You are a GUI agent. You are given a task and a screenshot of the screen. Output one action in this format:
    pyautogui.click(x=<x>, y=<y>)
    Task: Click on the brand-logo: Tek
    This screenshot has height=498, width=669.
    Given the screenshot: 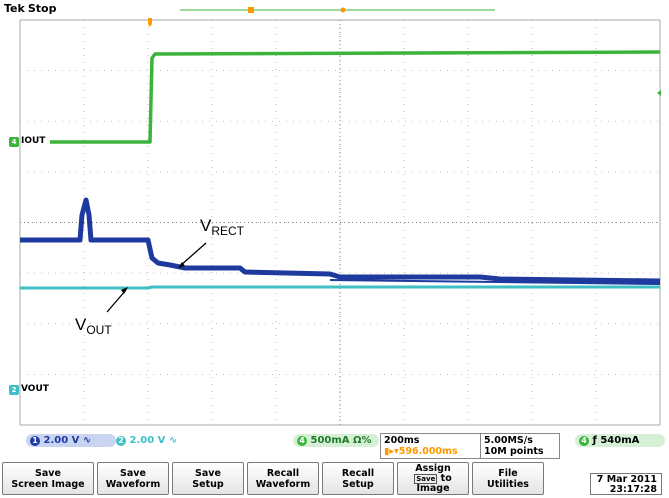 What is the action you would take?
    pyautogui.click(x=14, y=8)
    